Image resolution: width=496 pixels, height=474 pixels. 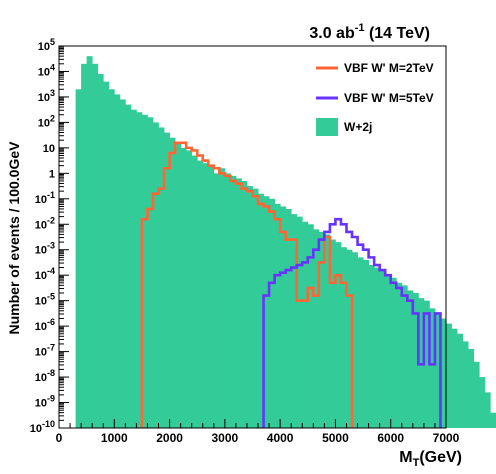 What do you see at coordinates (258, 432) in the screenshot?
I see `x-axis: 0 1000 2000 3000 4000 5000 6000 7000` at bounding box center [258, 432].